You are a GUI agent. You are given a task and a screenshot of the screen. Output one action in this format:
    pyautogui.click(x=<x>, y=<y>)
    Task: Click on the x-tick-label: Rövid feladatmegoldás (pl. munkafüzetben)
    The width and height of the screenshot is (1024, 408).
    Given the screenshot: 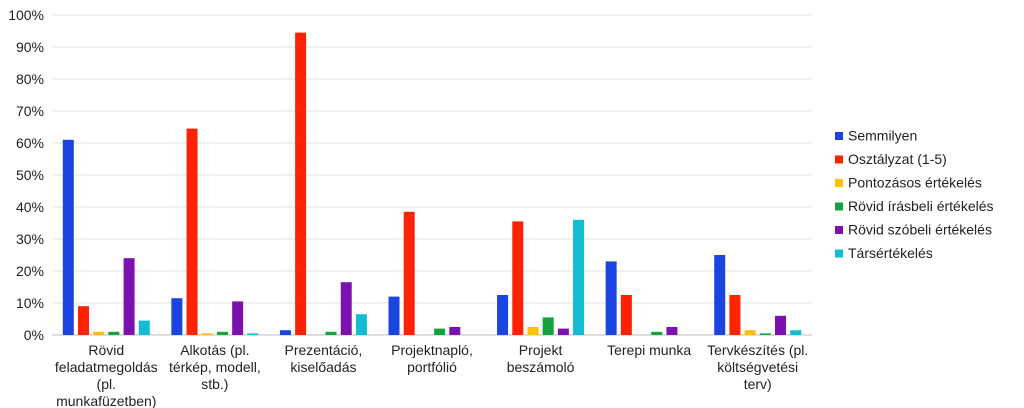 What is the action you would take?
    pyautogui.click(x=106, y=375)
    